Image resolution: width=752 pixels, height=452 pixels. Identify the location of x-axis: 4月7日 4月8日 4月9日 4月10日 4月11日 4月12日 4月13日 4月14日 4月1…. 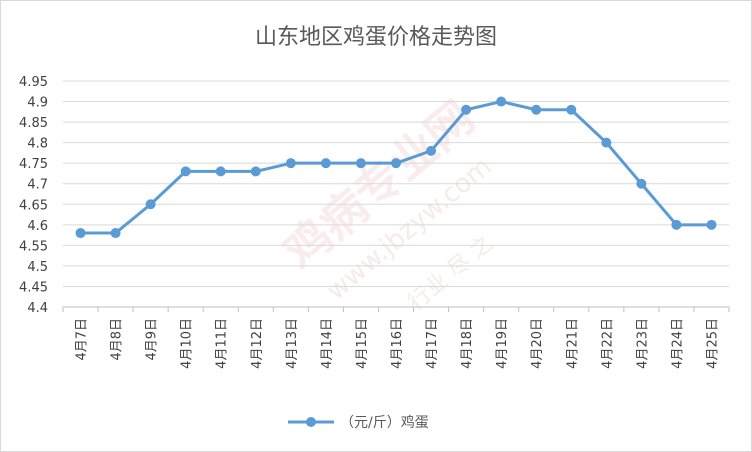
(396, 337).